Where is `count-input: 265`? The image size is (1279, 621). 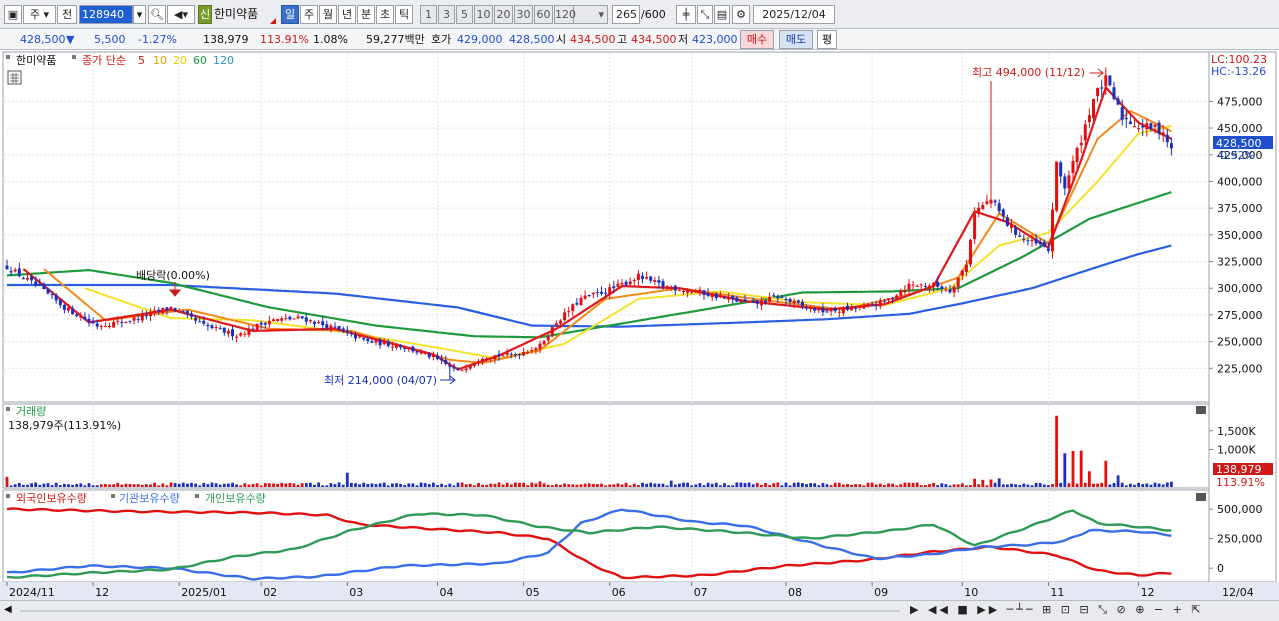 count-input: 265 is located at coordinates (626, 14).